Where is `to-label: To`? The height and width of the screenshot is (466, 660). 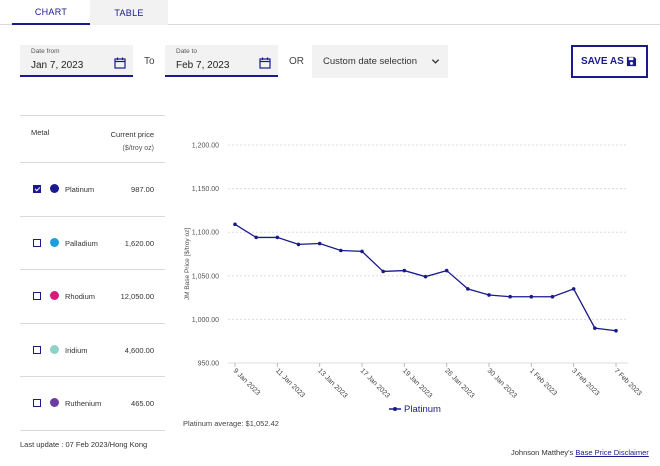 to-label: To is located at coordinates (149, 61).